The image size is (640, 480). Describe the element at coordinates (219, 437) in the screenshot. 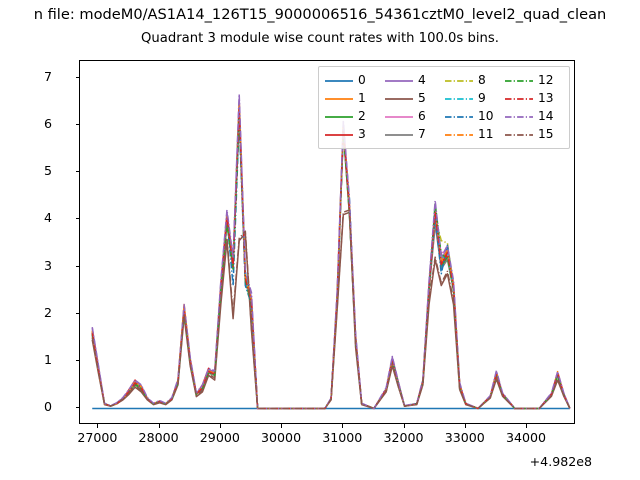

I see `x-tick-label: 29000` at that location.